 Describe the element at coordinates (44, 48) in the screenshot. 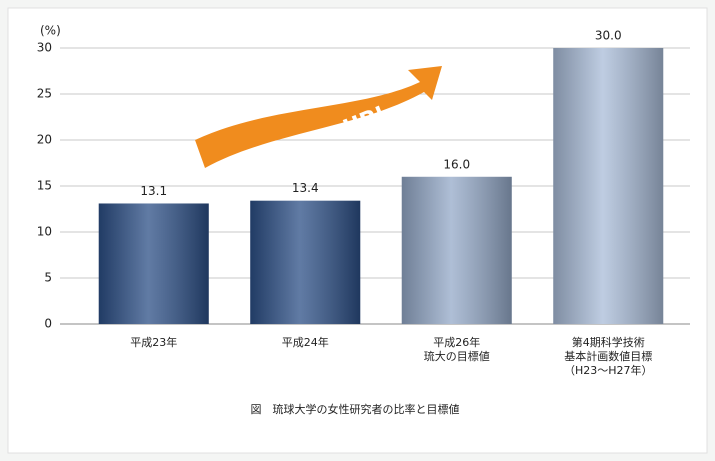

I see `y-tick-label: 30` at that location.